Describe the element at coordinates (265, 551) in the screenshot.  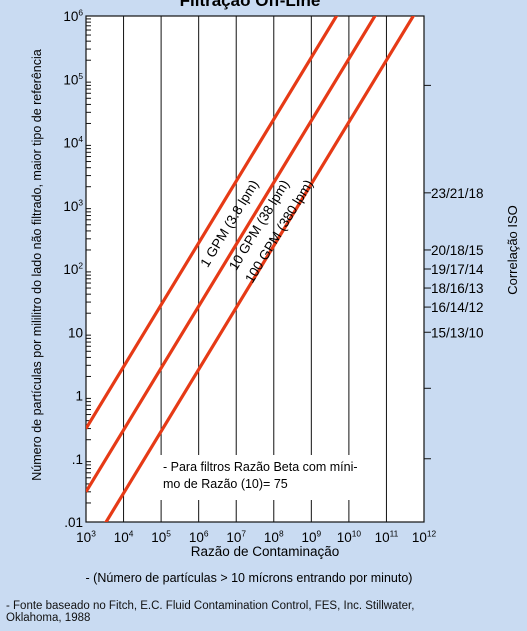
I see `x-axis-label: Razão de Contaminação` at that location.